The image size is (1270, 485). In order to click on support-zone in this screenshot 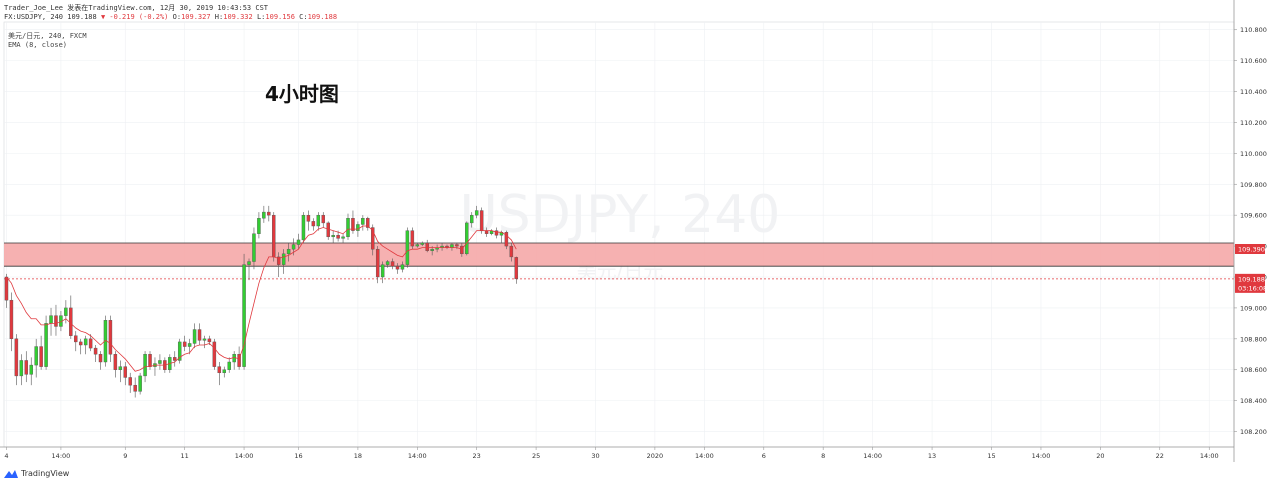, I will do `click(619, 254)`.